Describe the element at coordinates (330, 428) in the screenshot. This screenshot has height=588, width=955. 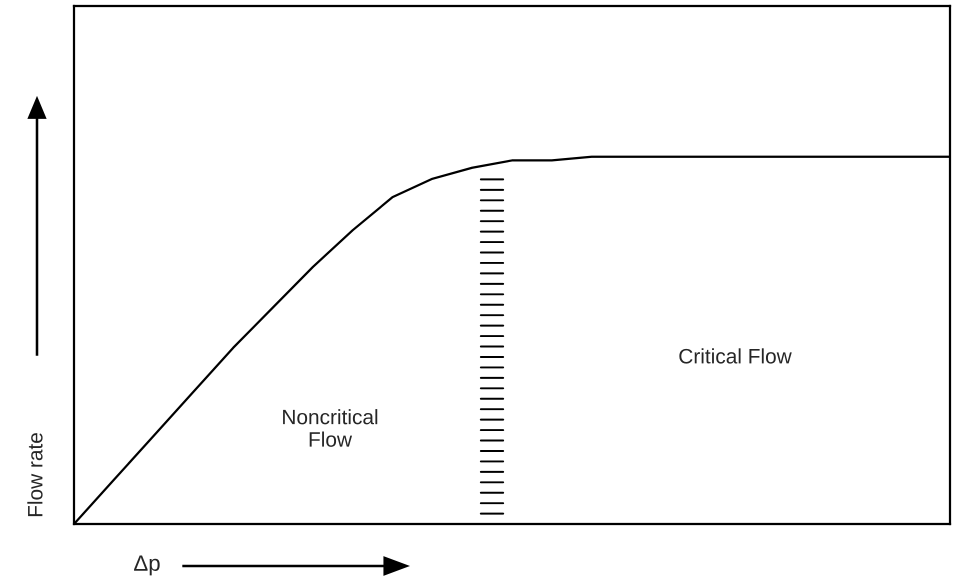
I see `annotation: Noncritical Flow` at that location.